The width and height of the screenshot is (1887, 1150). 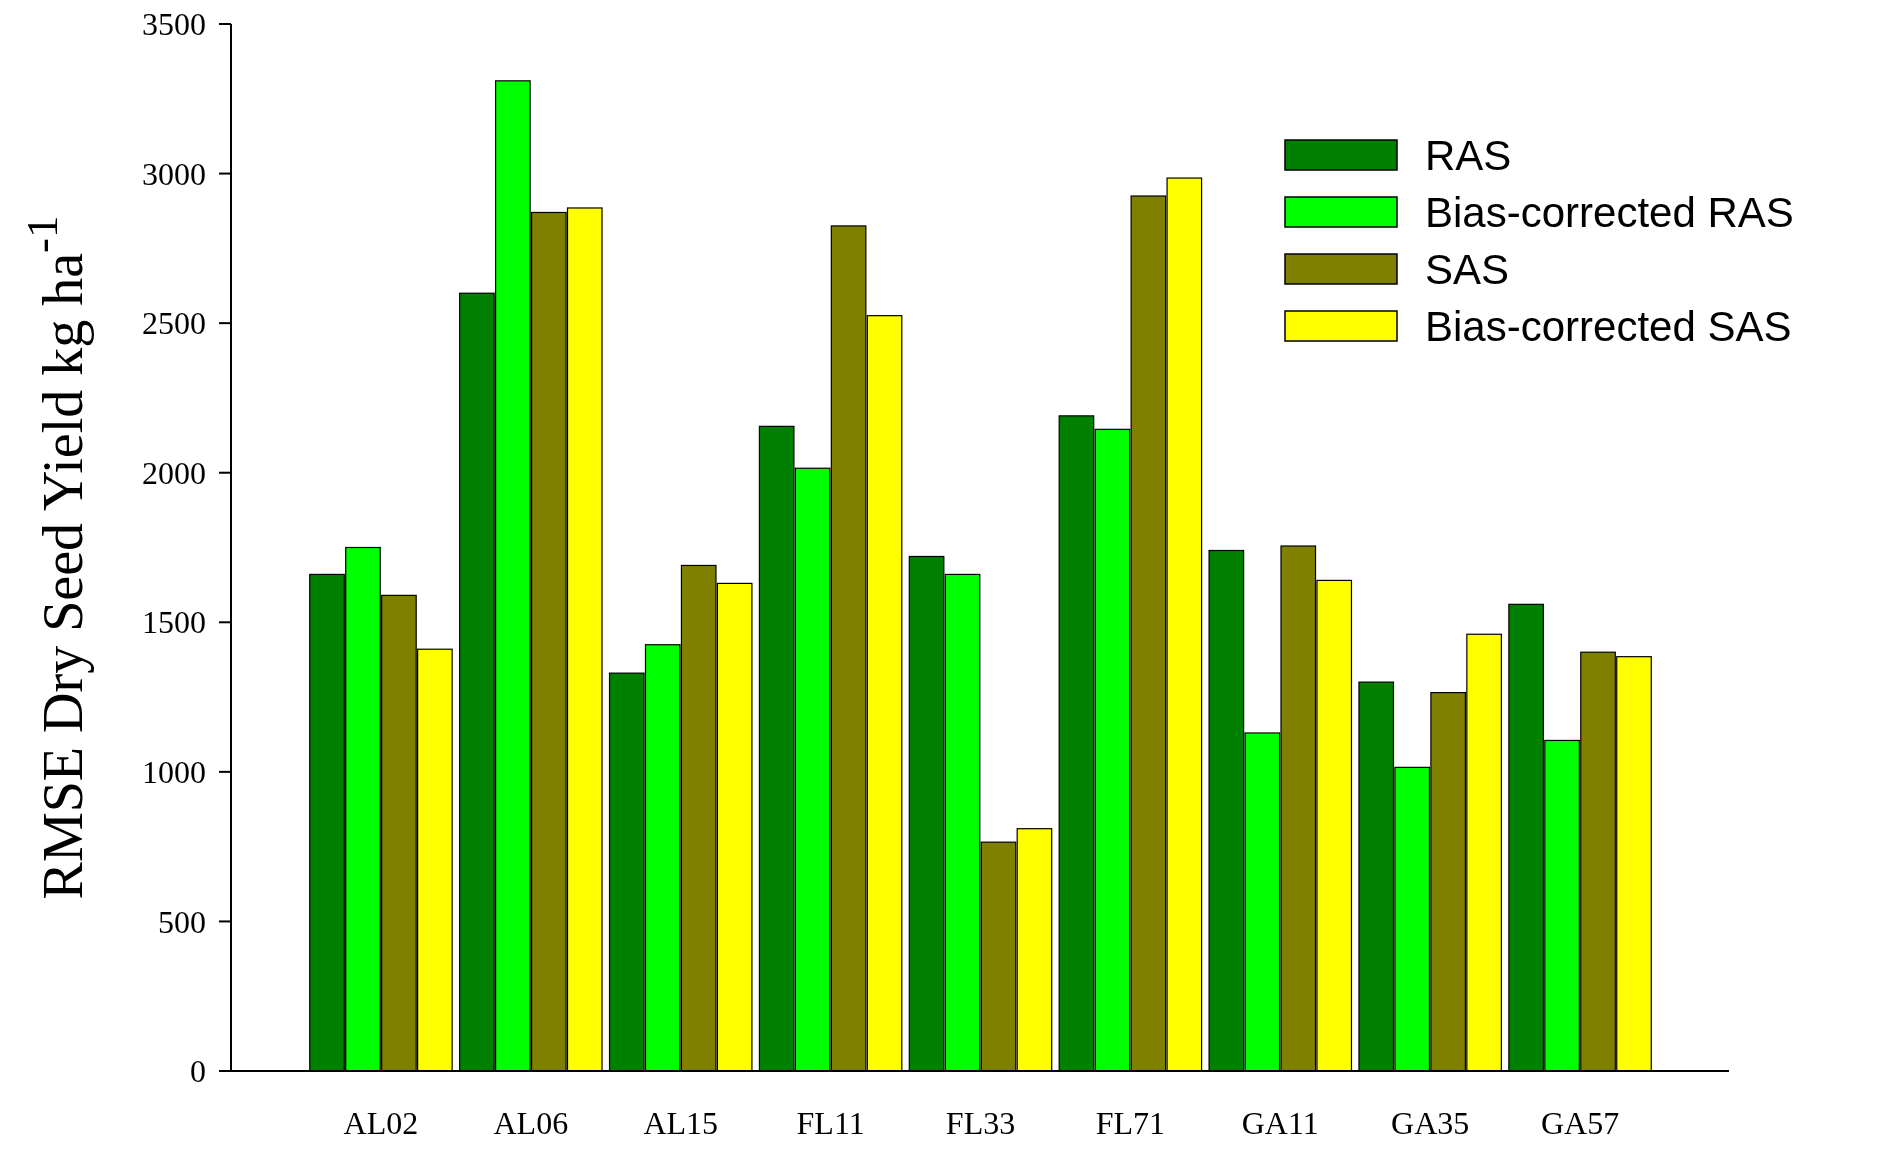 What do you see at coordinates (531, 1123) in the screenshot?
I see `x-tick-label: AL06` at bounding box center [531, 1123].